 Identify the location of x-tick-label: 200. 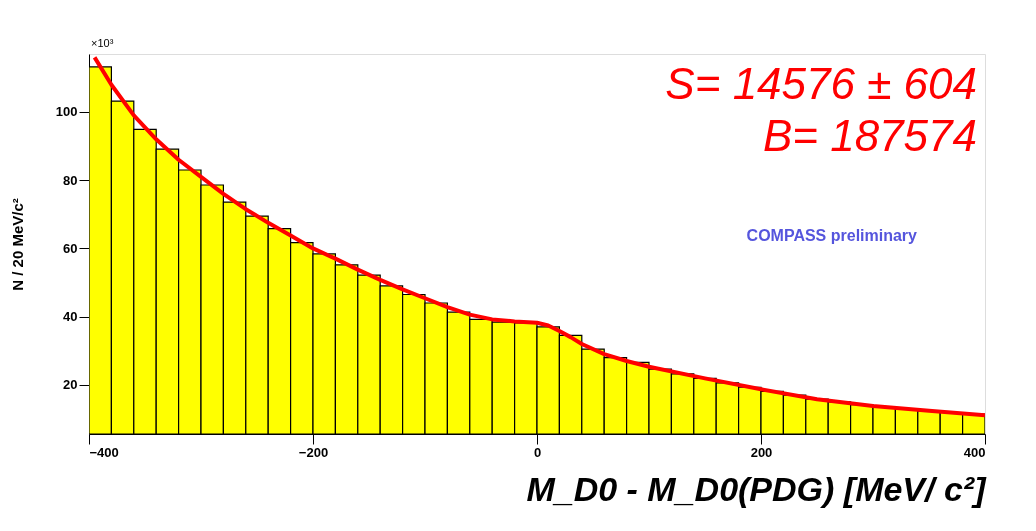
(761, 452).